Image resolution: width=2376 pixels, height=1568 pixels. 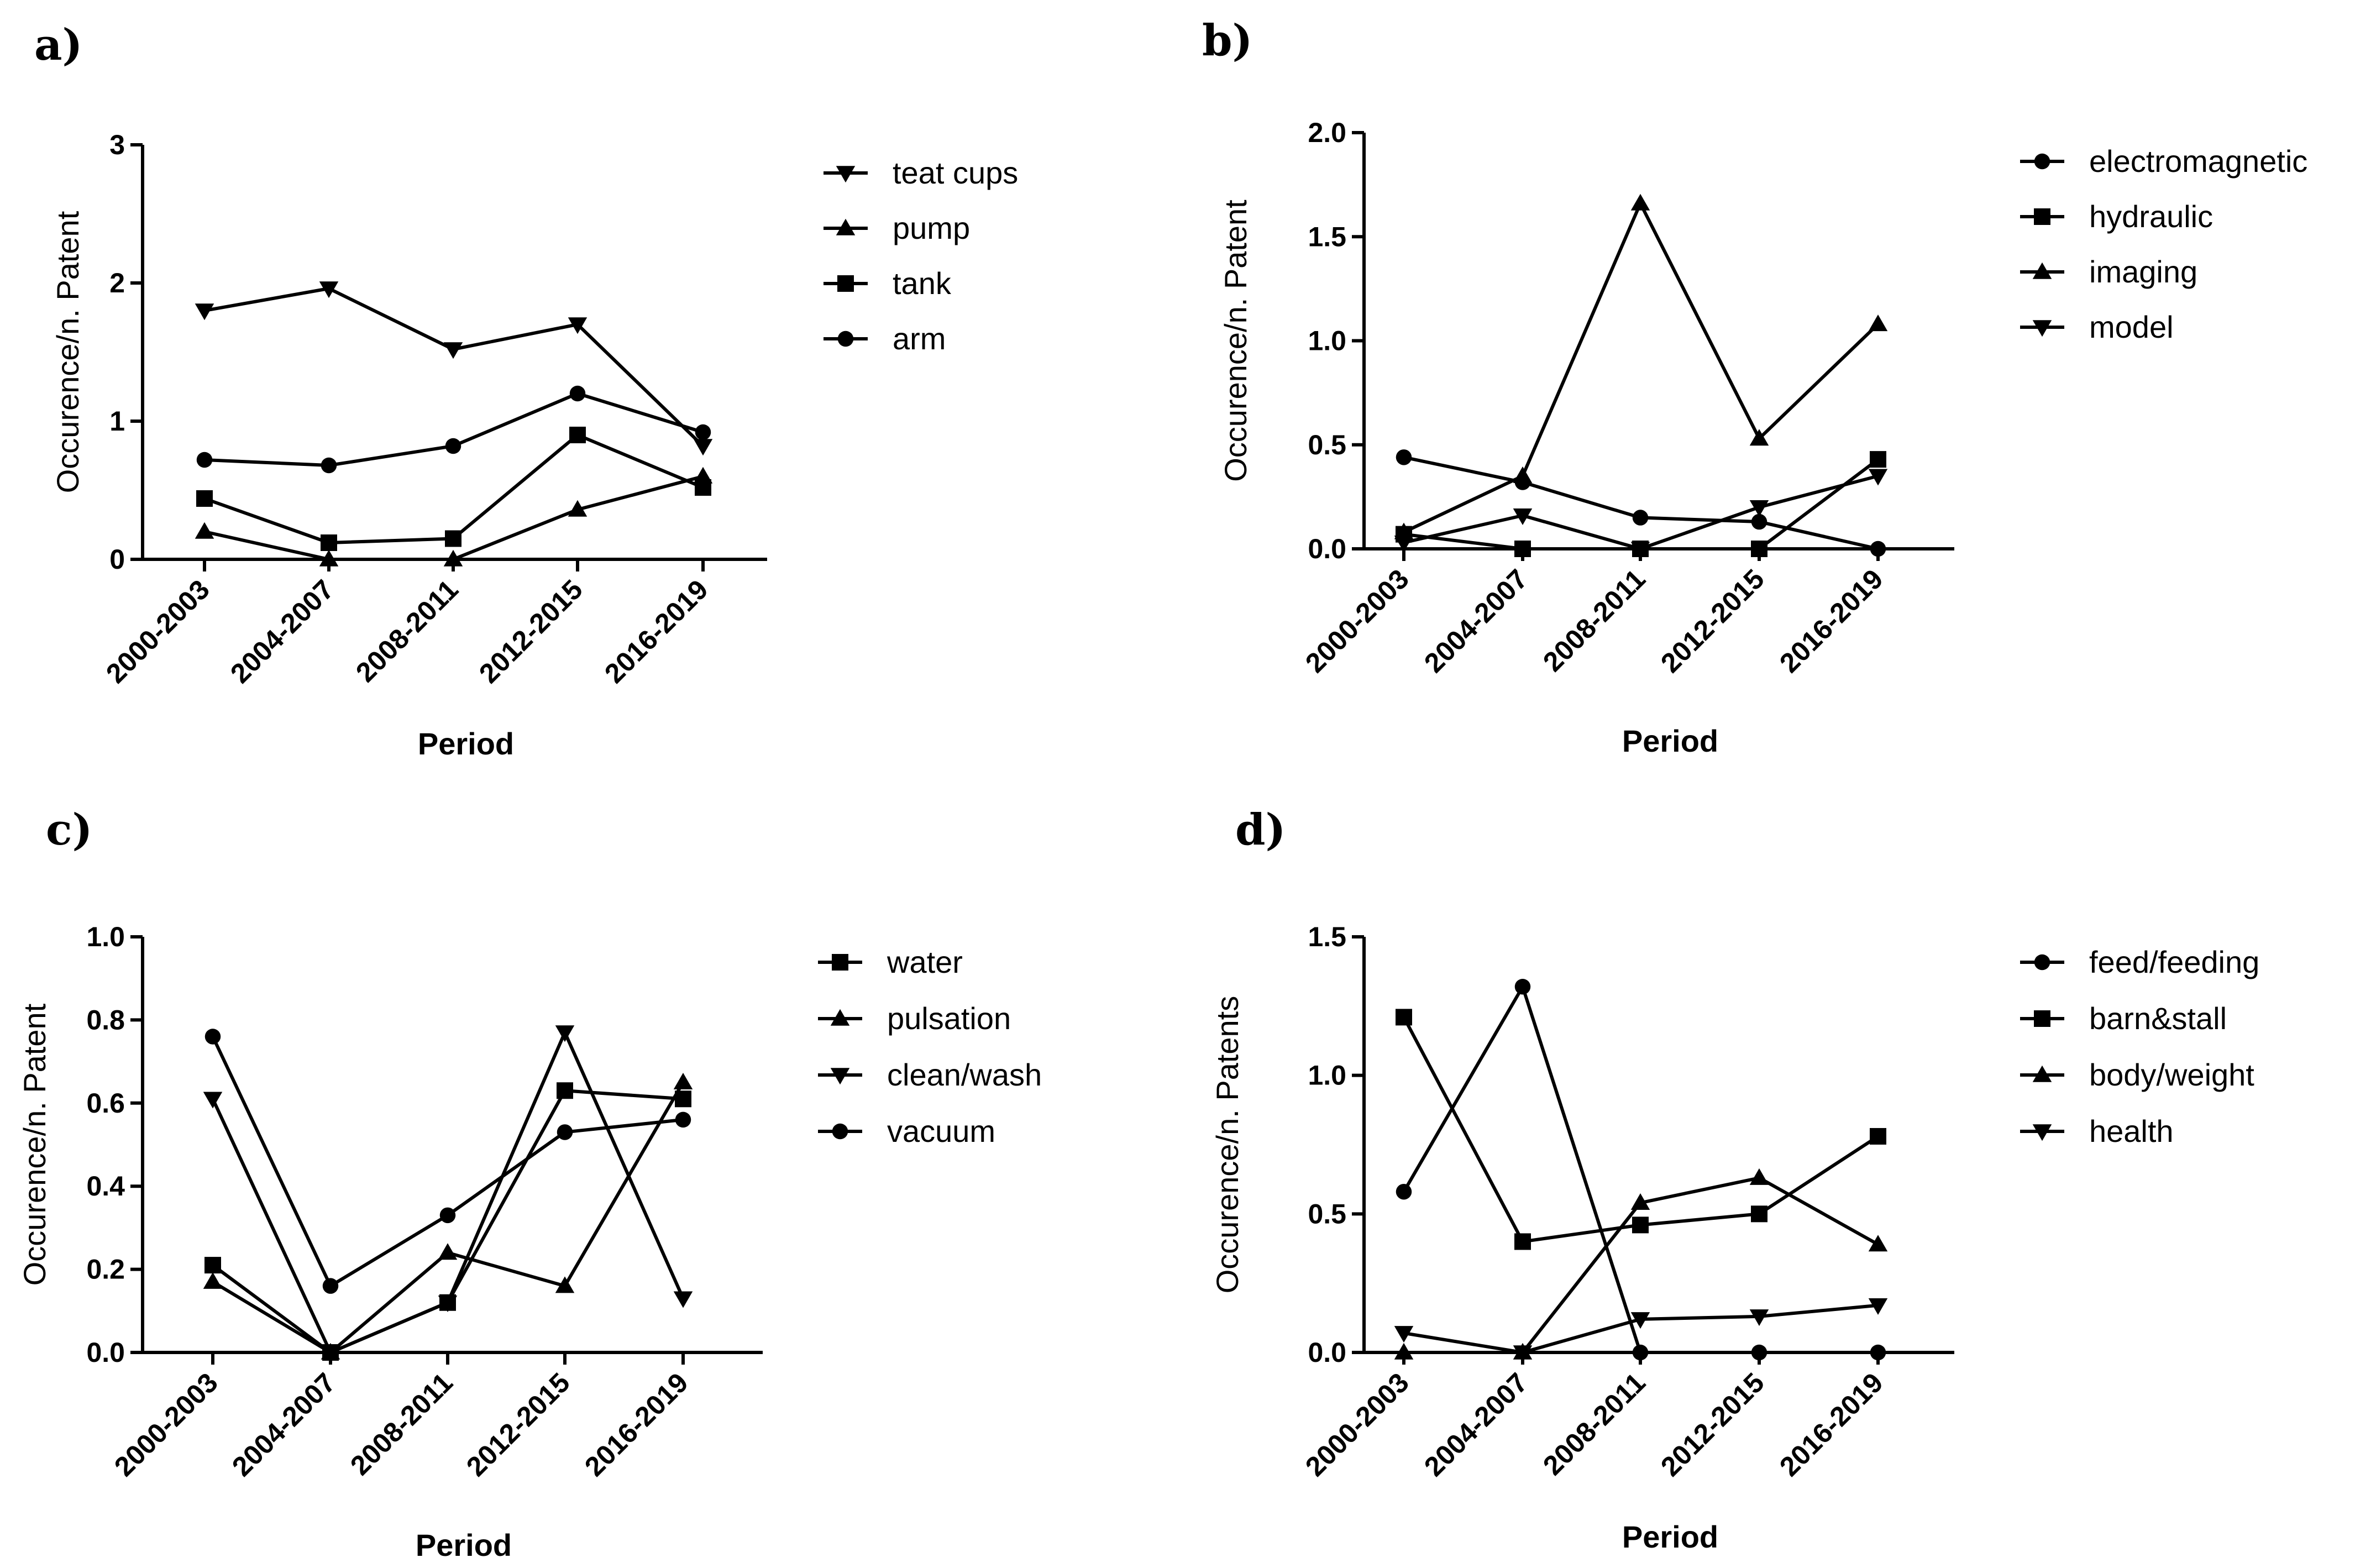 I want to click on legend-label: barn&stall, so click(x=2158, y=1018).